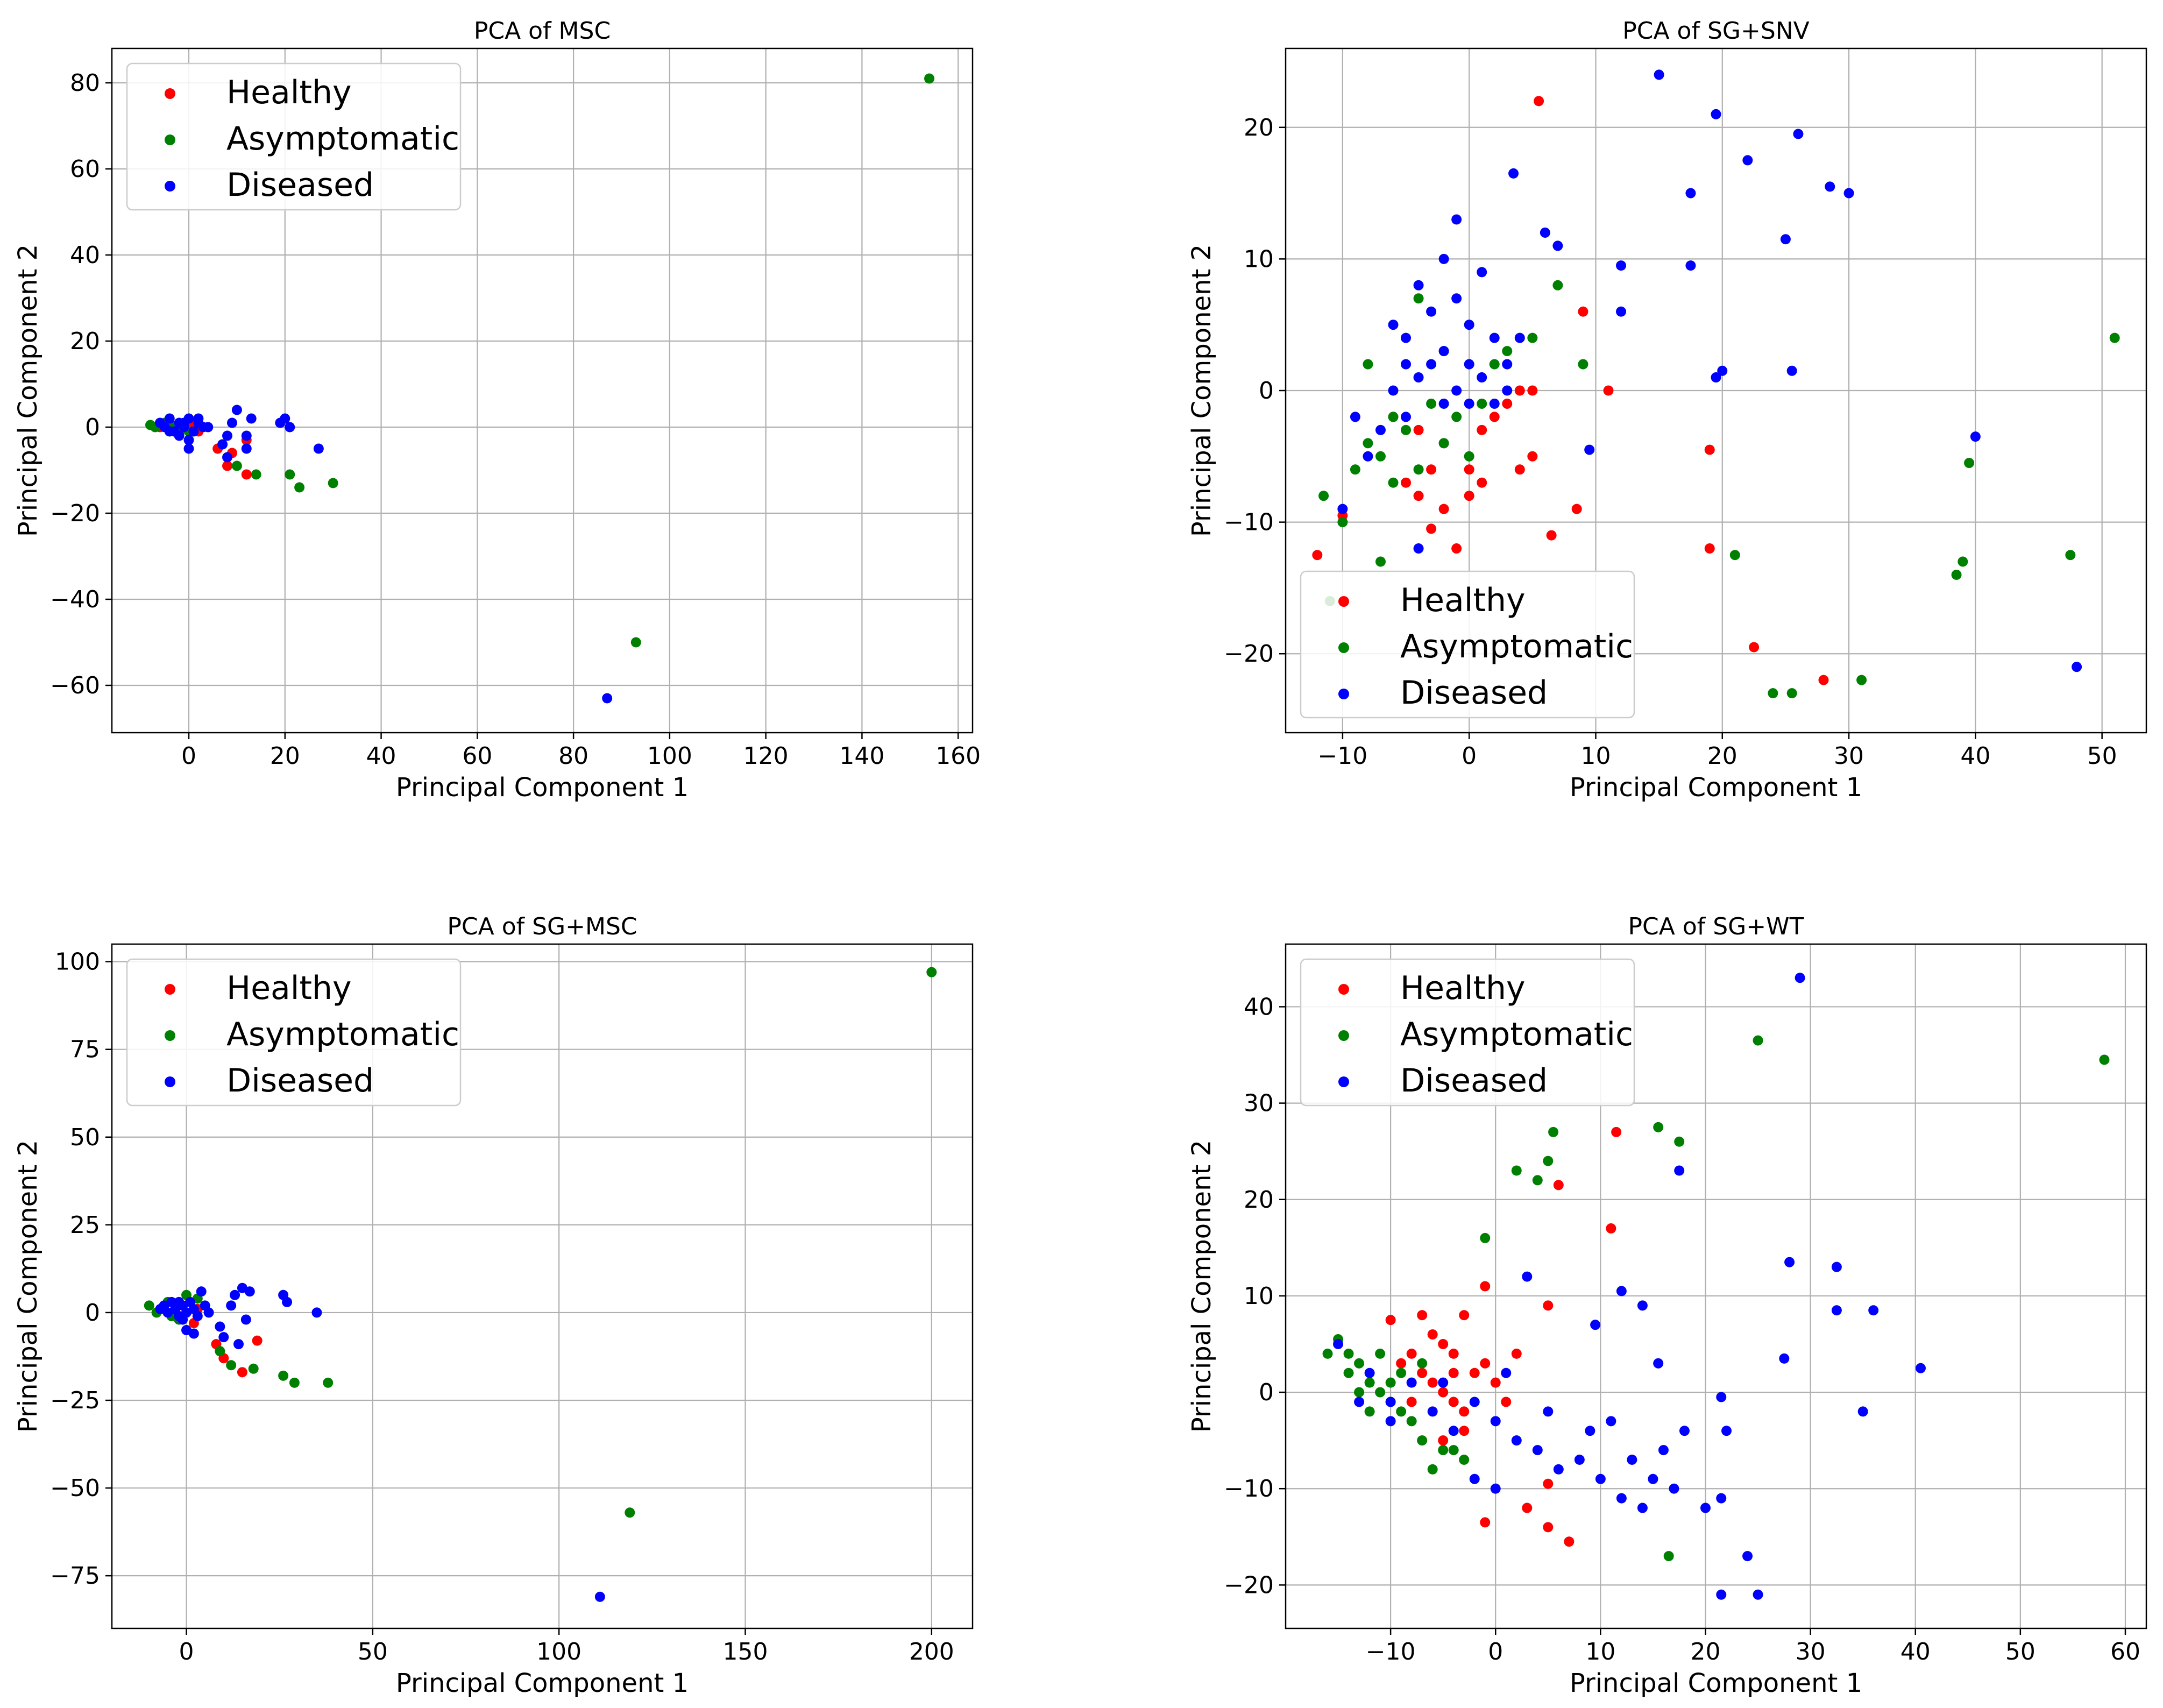 This screenshot has width=2163, height=1708. Describe the element at coordinates (1259, 128) in the screenshot. I see `y-tick-label: 20` at that location.